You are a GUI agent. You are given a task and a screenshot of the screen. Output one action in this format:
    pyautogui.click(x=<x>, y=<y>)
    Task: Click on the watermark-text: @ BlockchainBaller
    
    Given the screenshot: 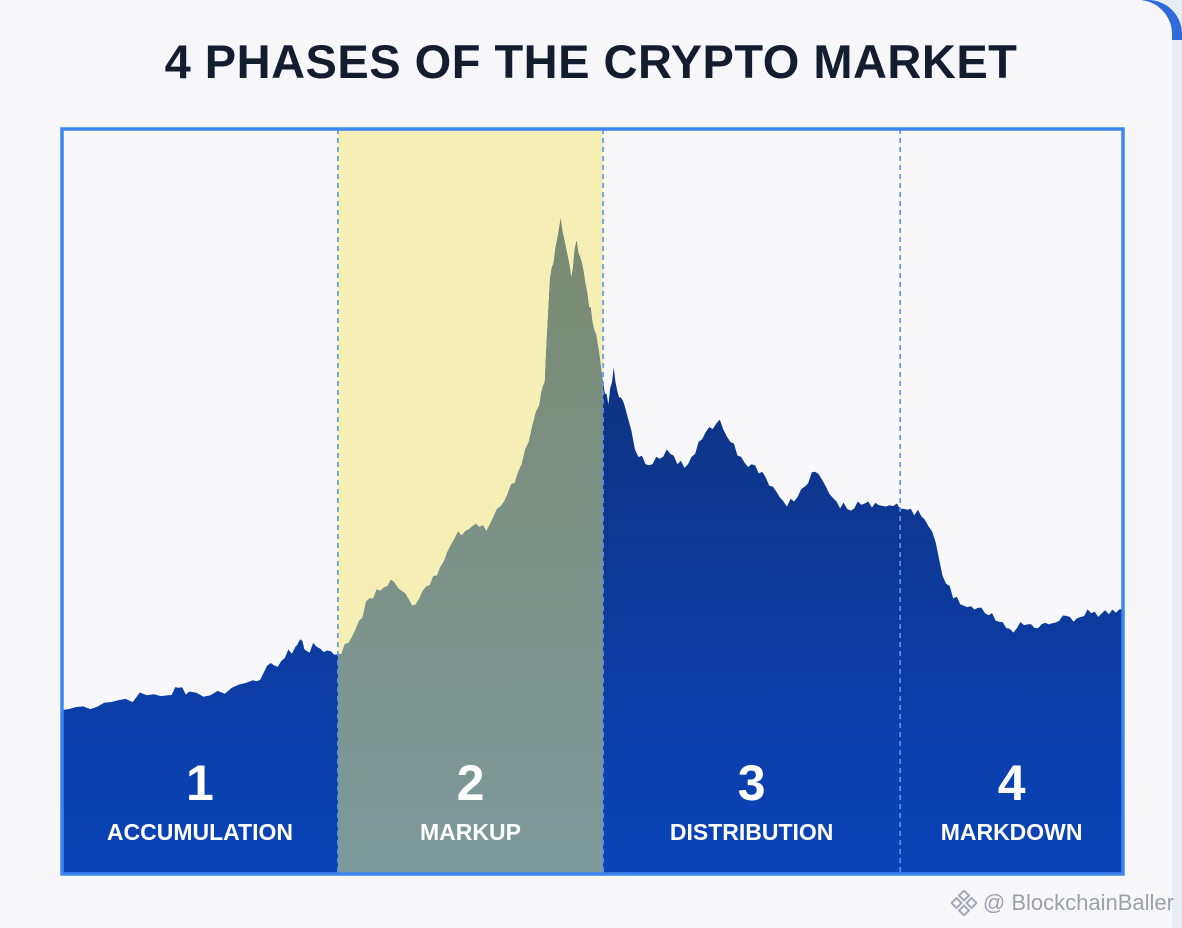 What is the action you would take?
    pyautogui.click(x=1078, y=902)
    